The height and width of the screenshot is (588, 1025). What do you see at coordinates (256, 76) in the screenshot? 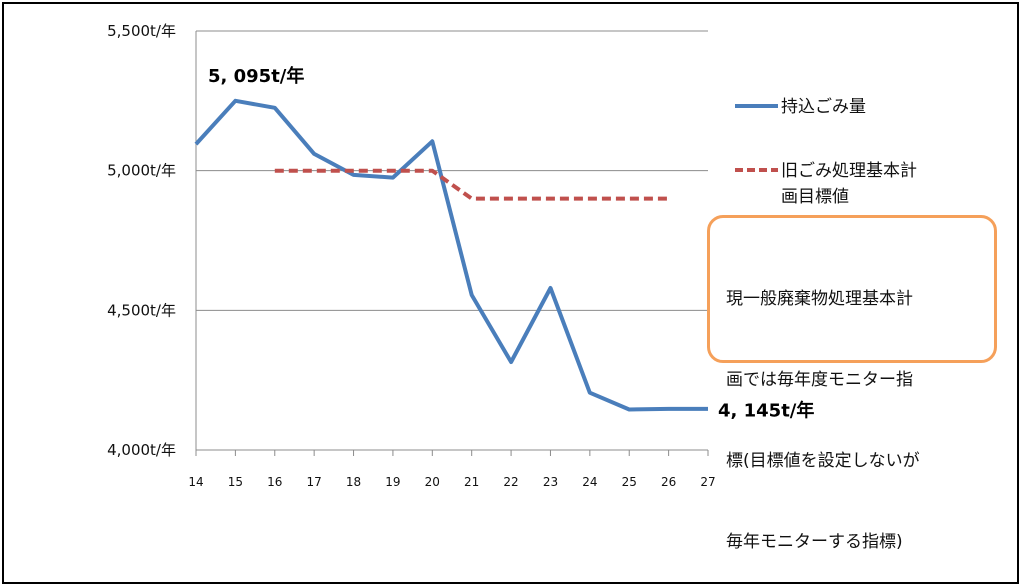
I see `annotation-start-value: 5, 095t/年` at bounding box center [256, 76].